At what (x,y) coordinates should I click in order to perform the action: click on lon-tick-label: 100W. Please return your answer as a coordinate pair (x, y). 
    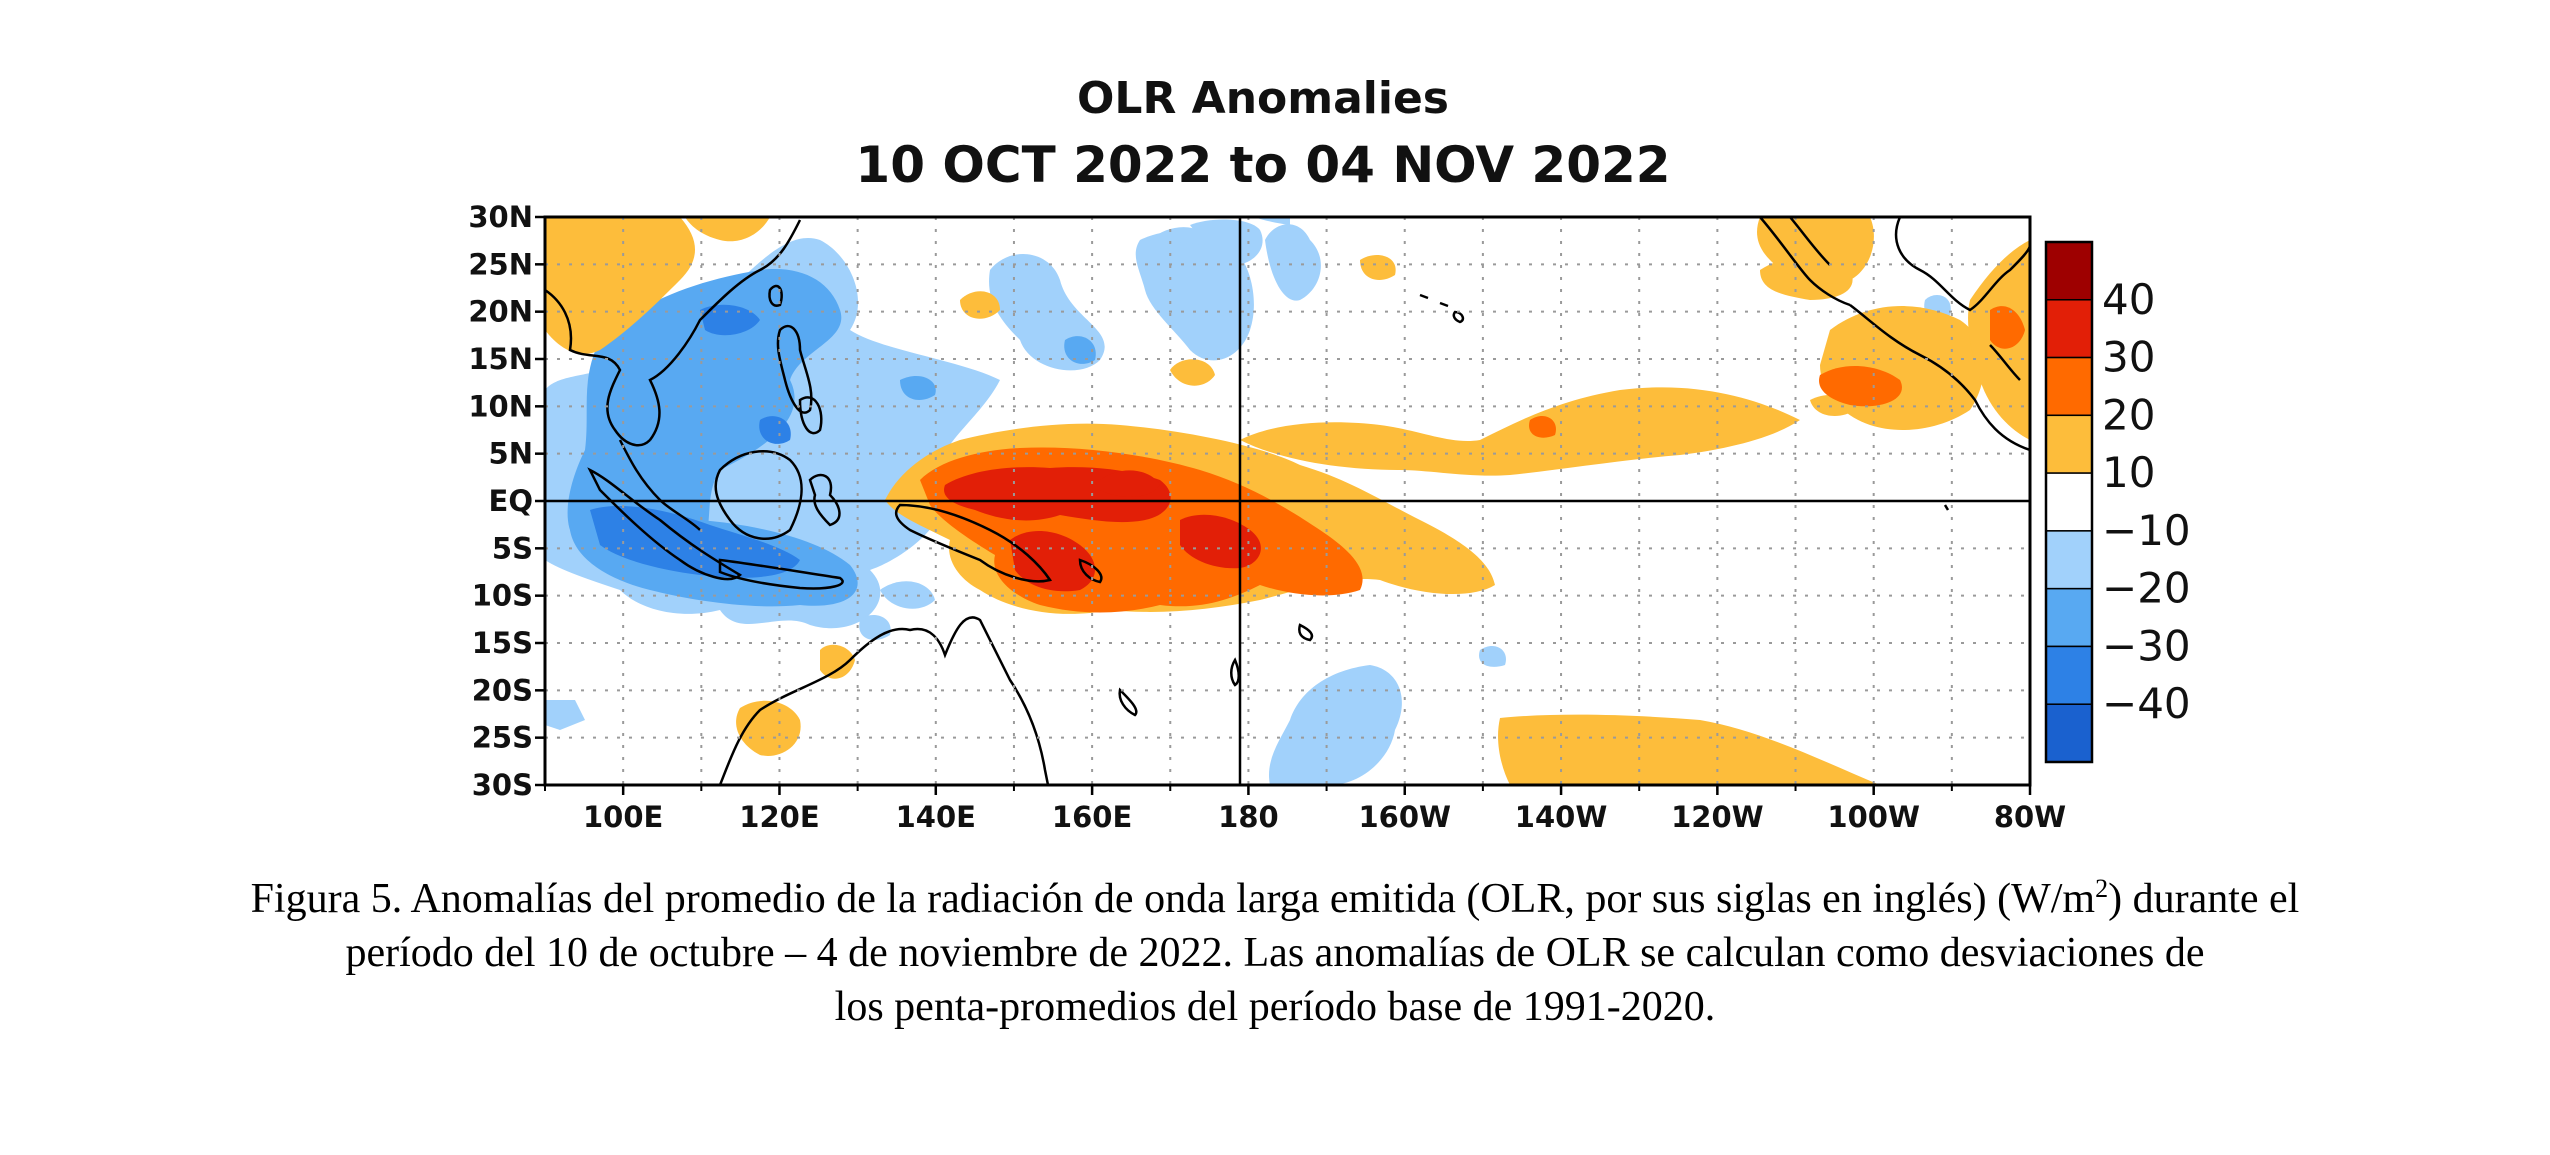
    Looking at the image, I should click on (1873, 817).